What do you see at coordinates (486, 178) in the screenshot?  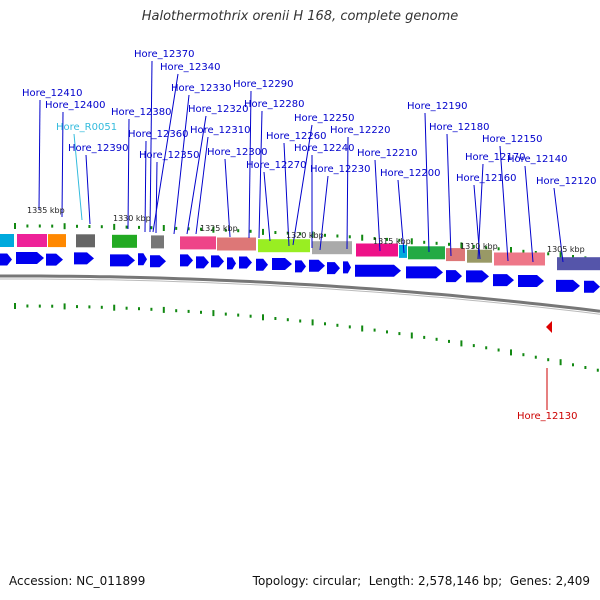 I see `gene-label: Hore_12160` at bounding box center [486, 178].